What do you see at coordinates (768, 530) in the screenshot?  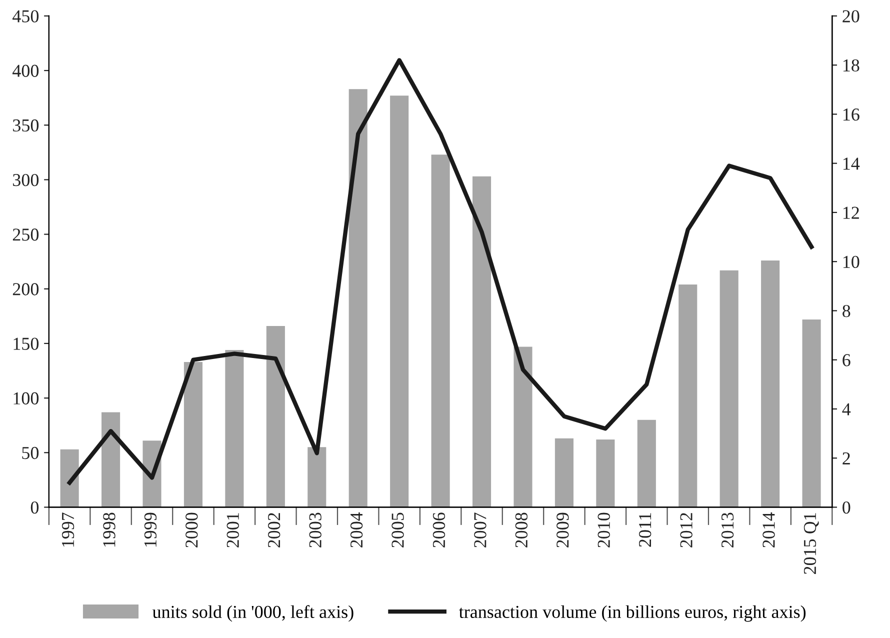 I see `x-tick-label: 2014` at bounding box center [768, 530].